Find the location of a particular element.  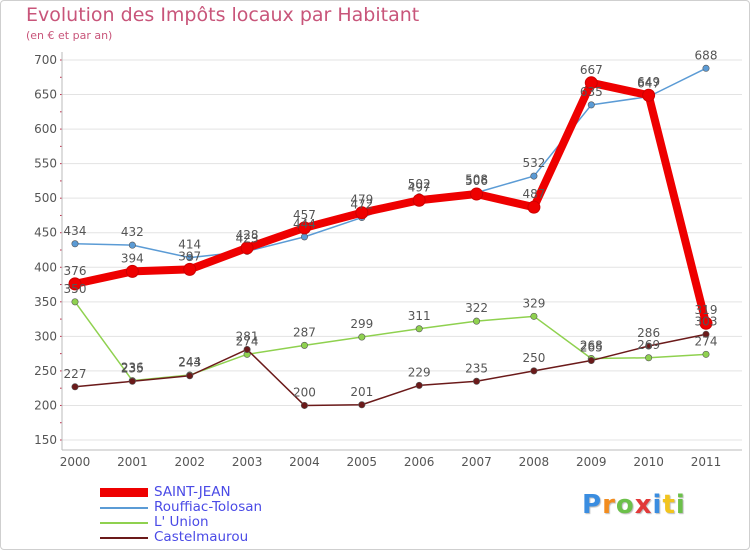

x-tick-label: 2010 is located at coordinates (648, 462).